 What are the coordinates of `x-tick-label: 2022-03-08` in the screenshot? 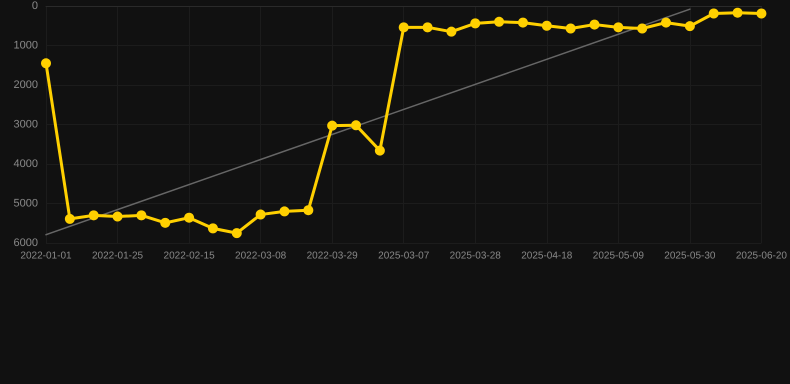 It's located at (261, 256).